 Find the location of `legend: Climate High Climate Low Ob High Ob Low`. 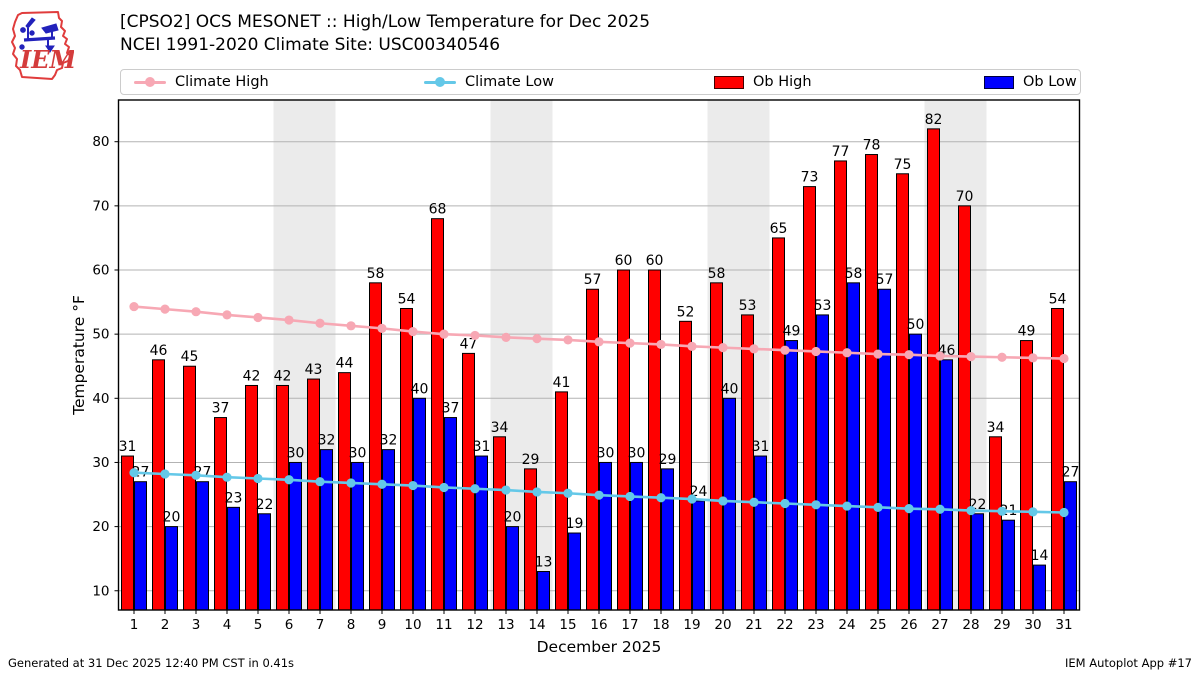

legend: Climate High Climate Low Ob High Ob Low is located at coordinates (600, 82).